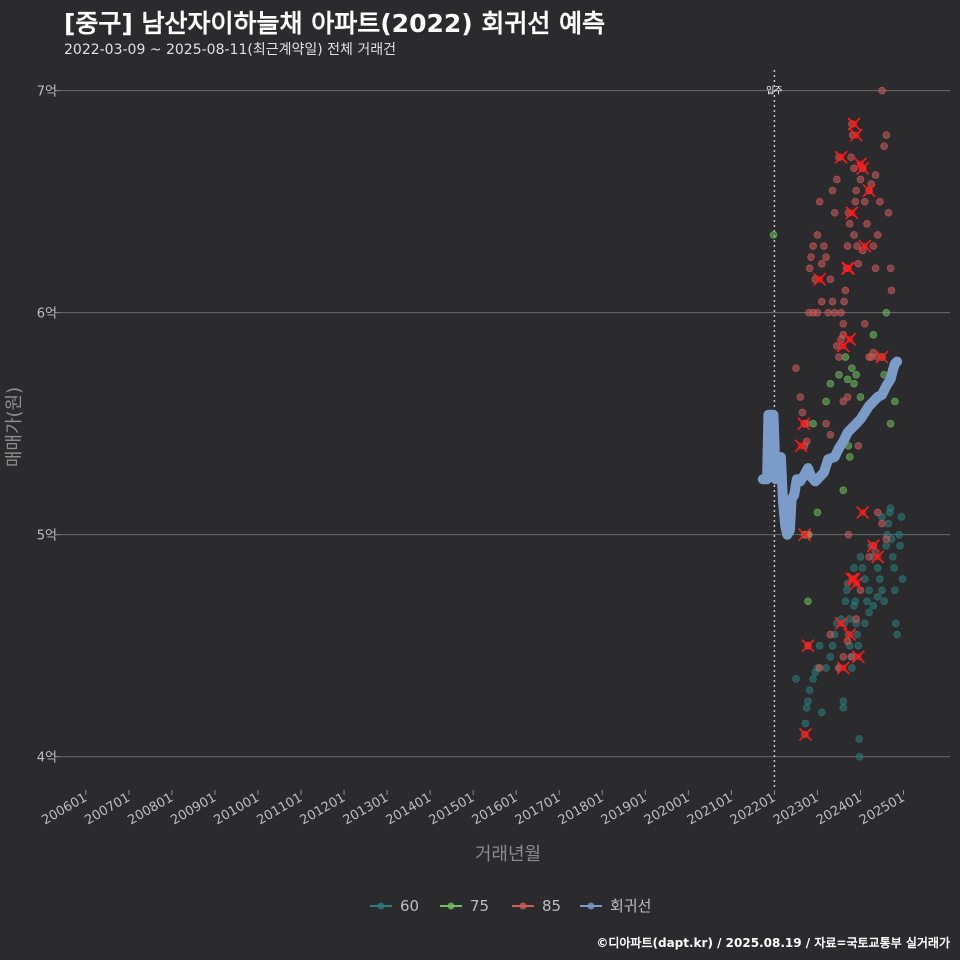 This screenshot has height=960, width=960. I want to click on regression-line, so click(830, 448).